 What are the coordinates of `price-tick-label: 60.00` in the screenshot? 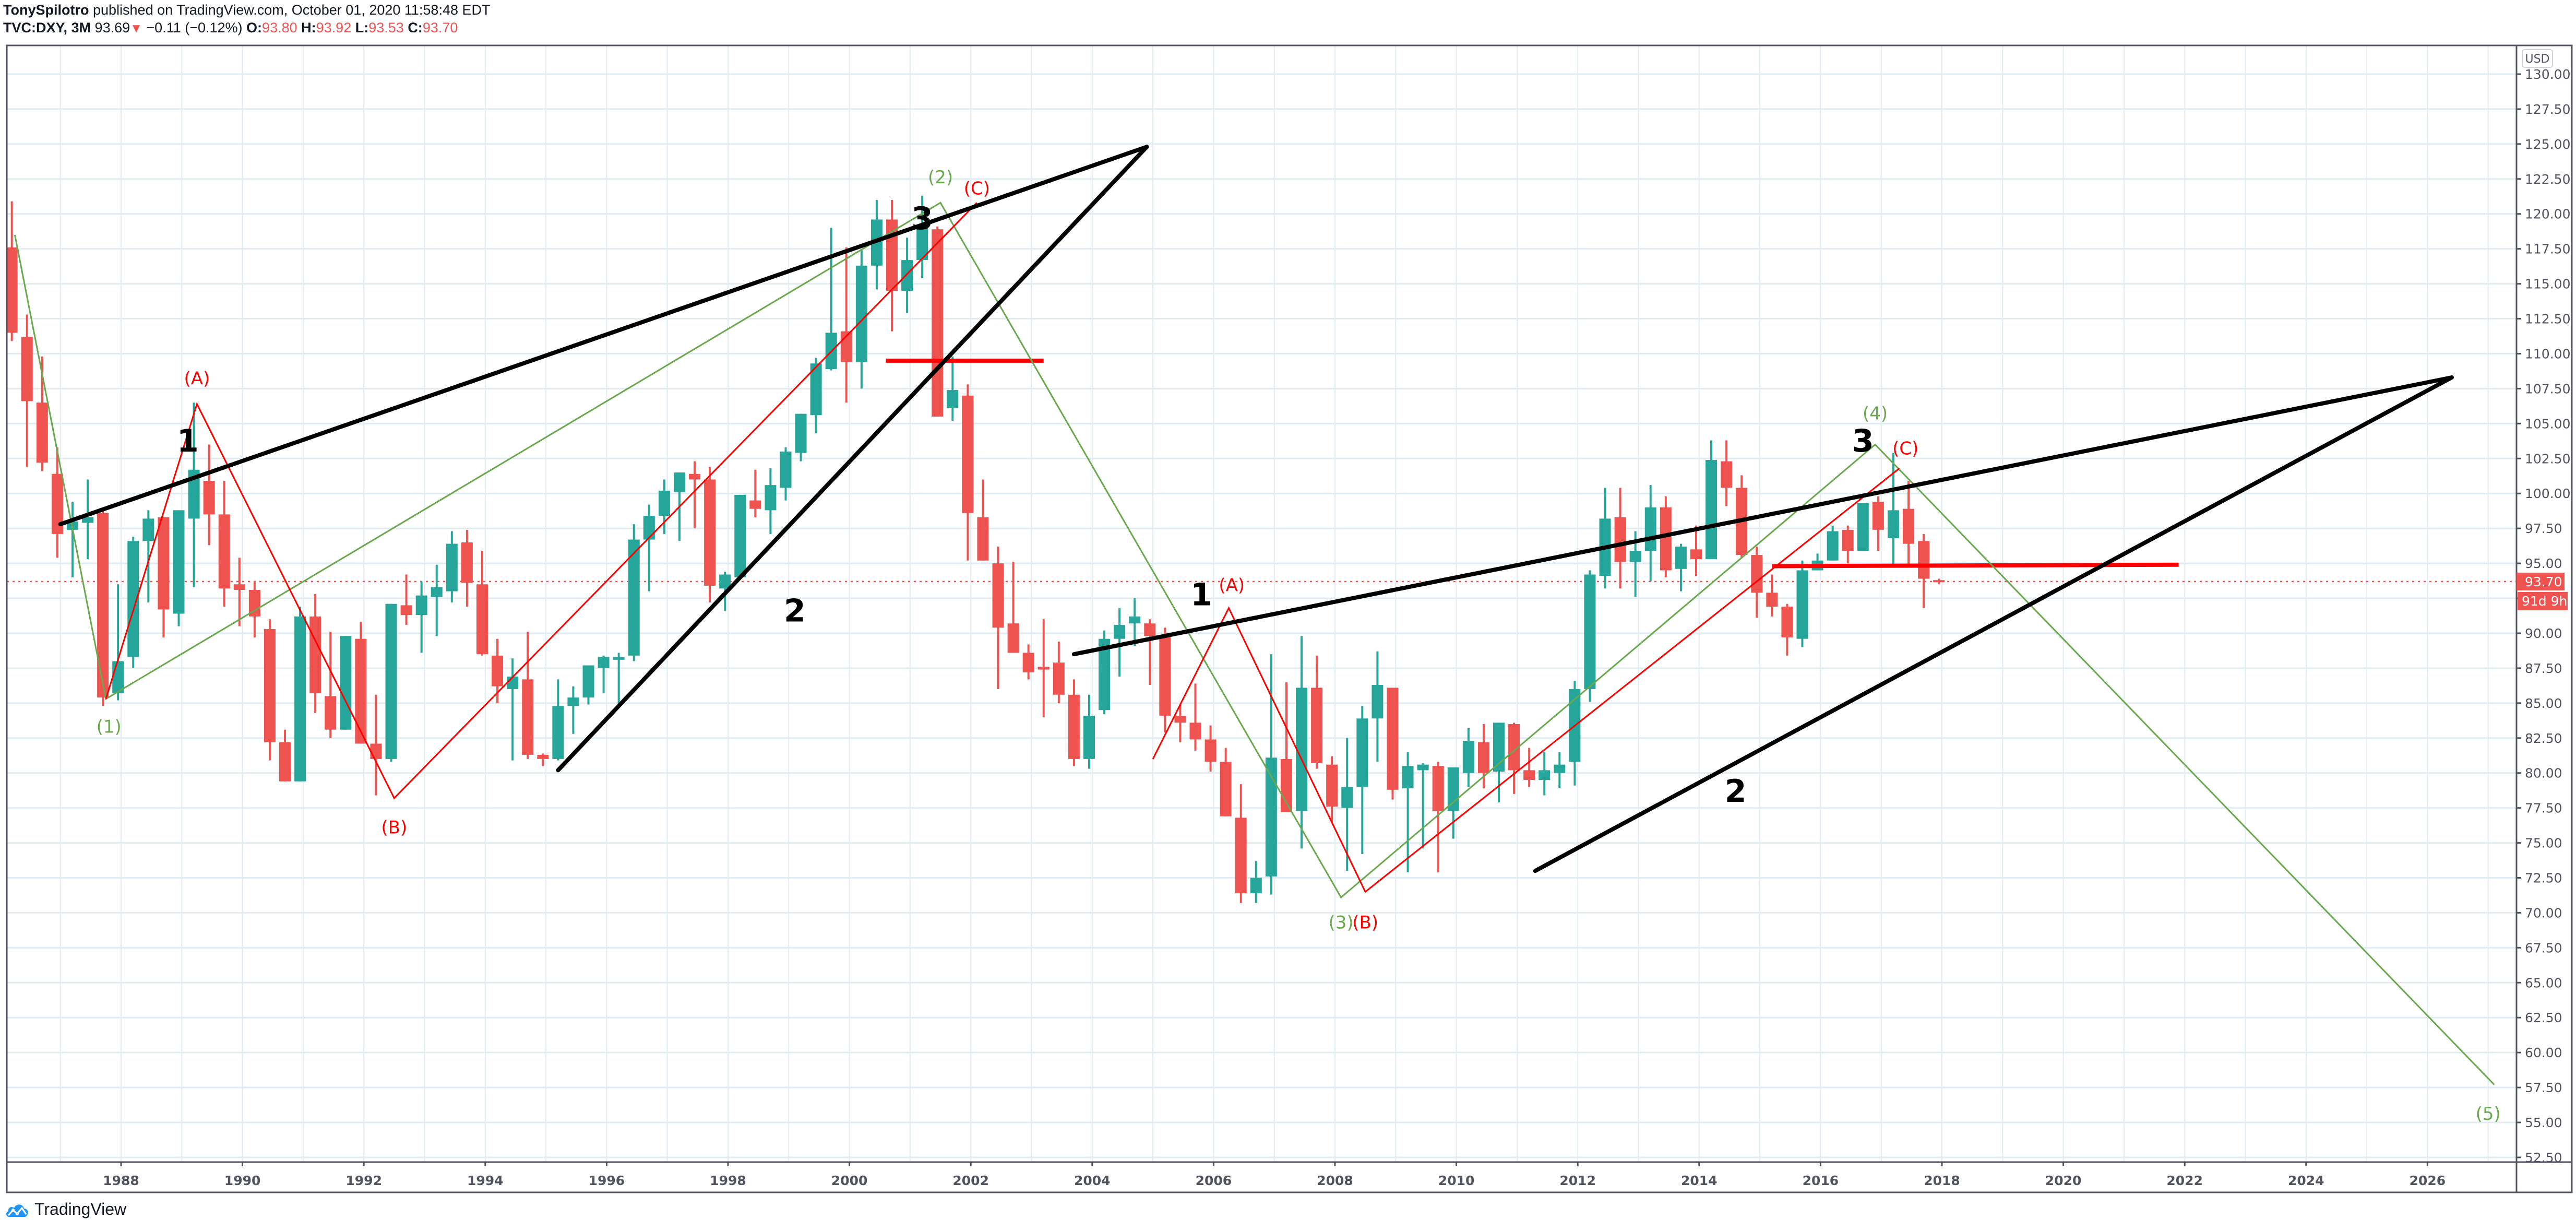 It's located at (2543, 1052).